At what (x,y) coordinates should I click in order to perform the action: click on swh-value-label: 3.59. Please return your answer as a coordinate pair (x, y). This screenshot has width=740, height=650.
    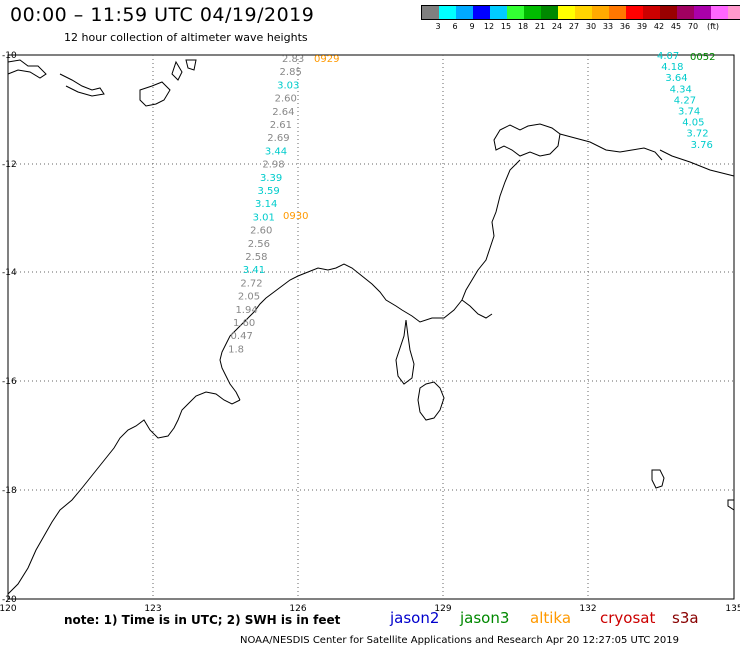
    Looking at the image, I should click on (269, 191).